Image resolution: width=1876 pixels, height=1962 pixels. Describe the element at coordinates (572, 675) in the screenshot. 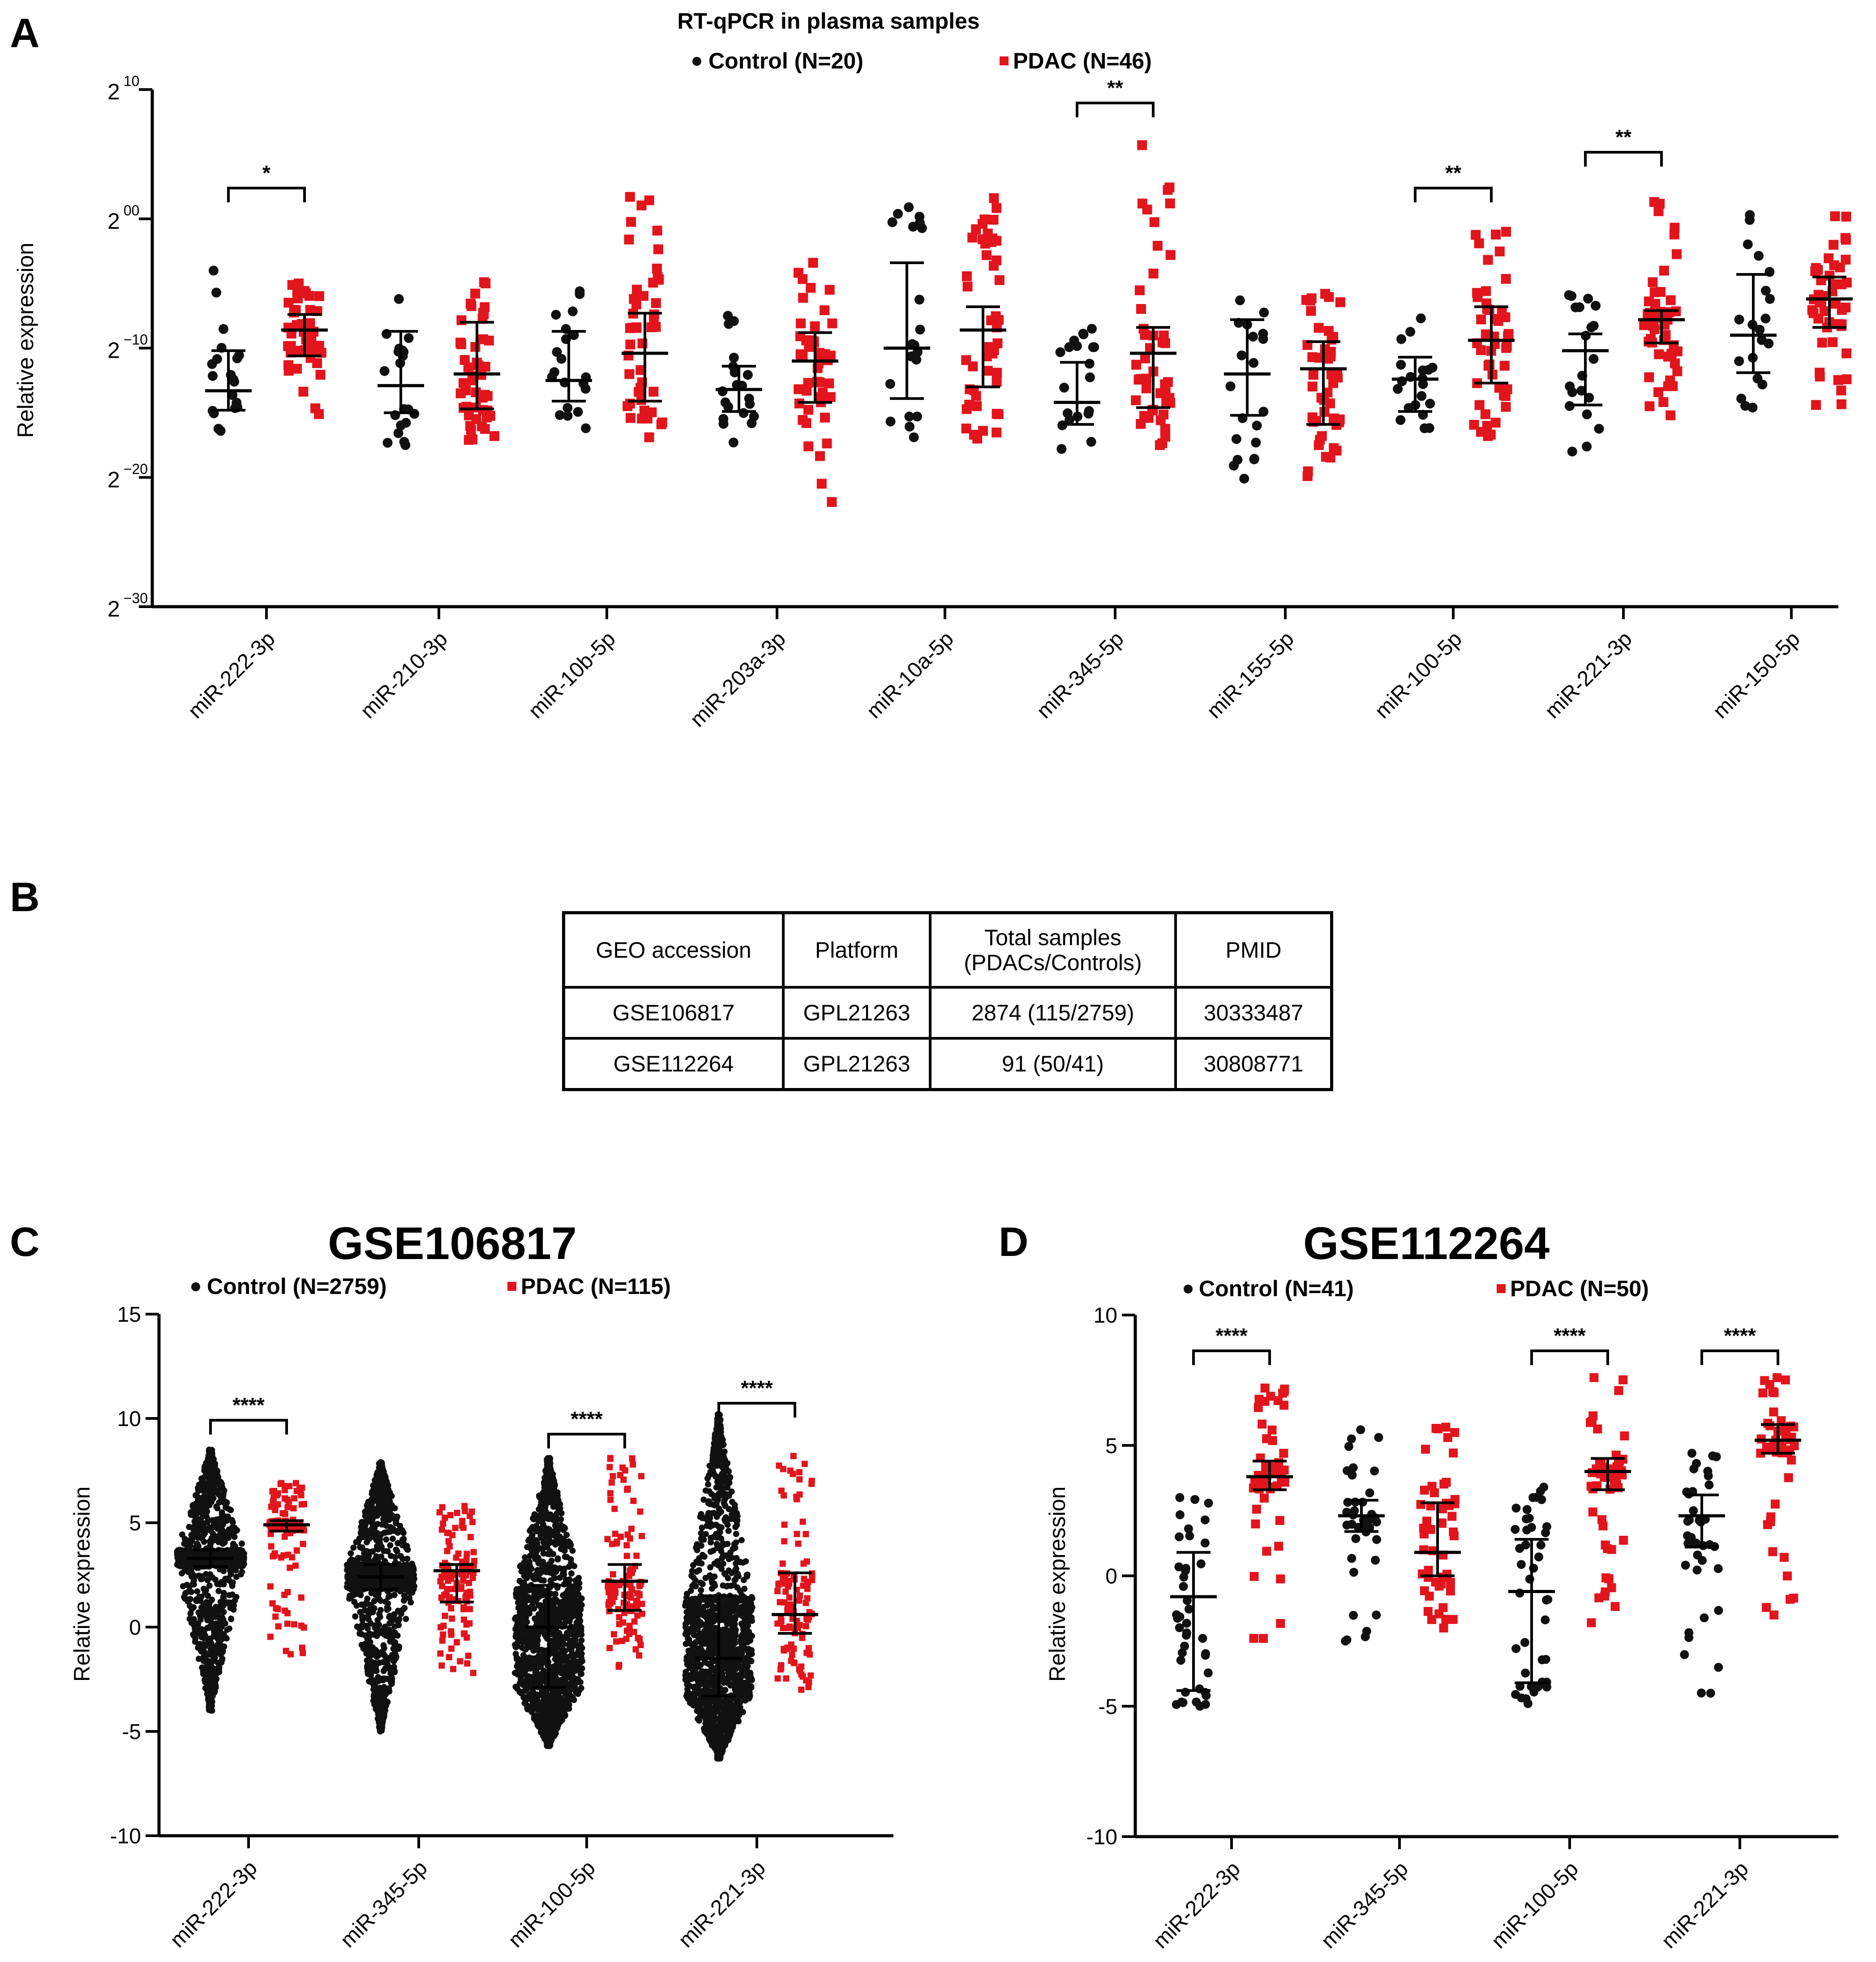

I see `x-tick-label: miR-10b-5p` at that location.